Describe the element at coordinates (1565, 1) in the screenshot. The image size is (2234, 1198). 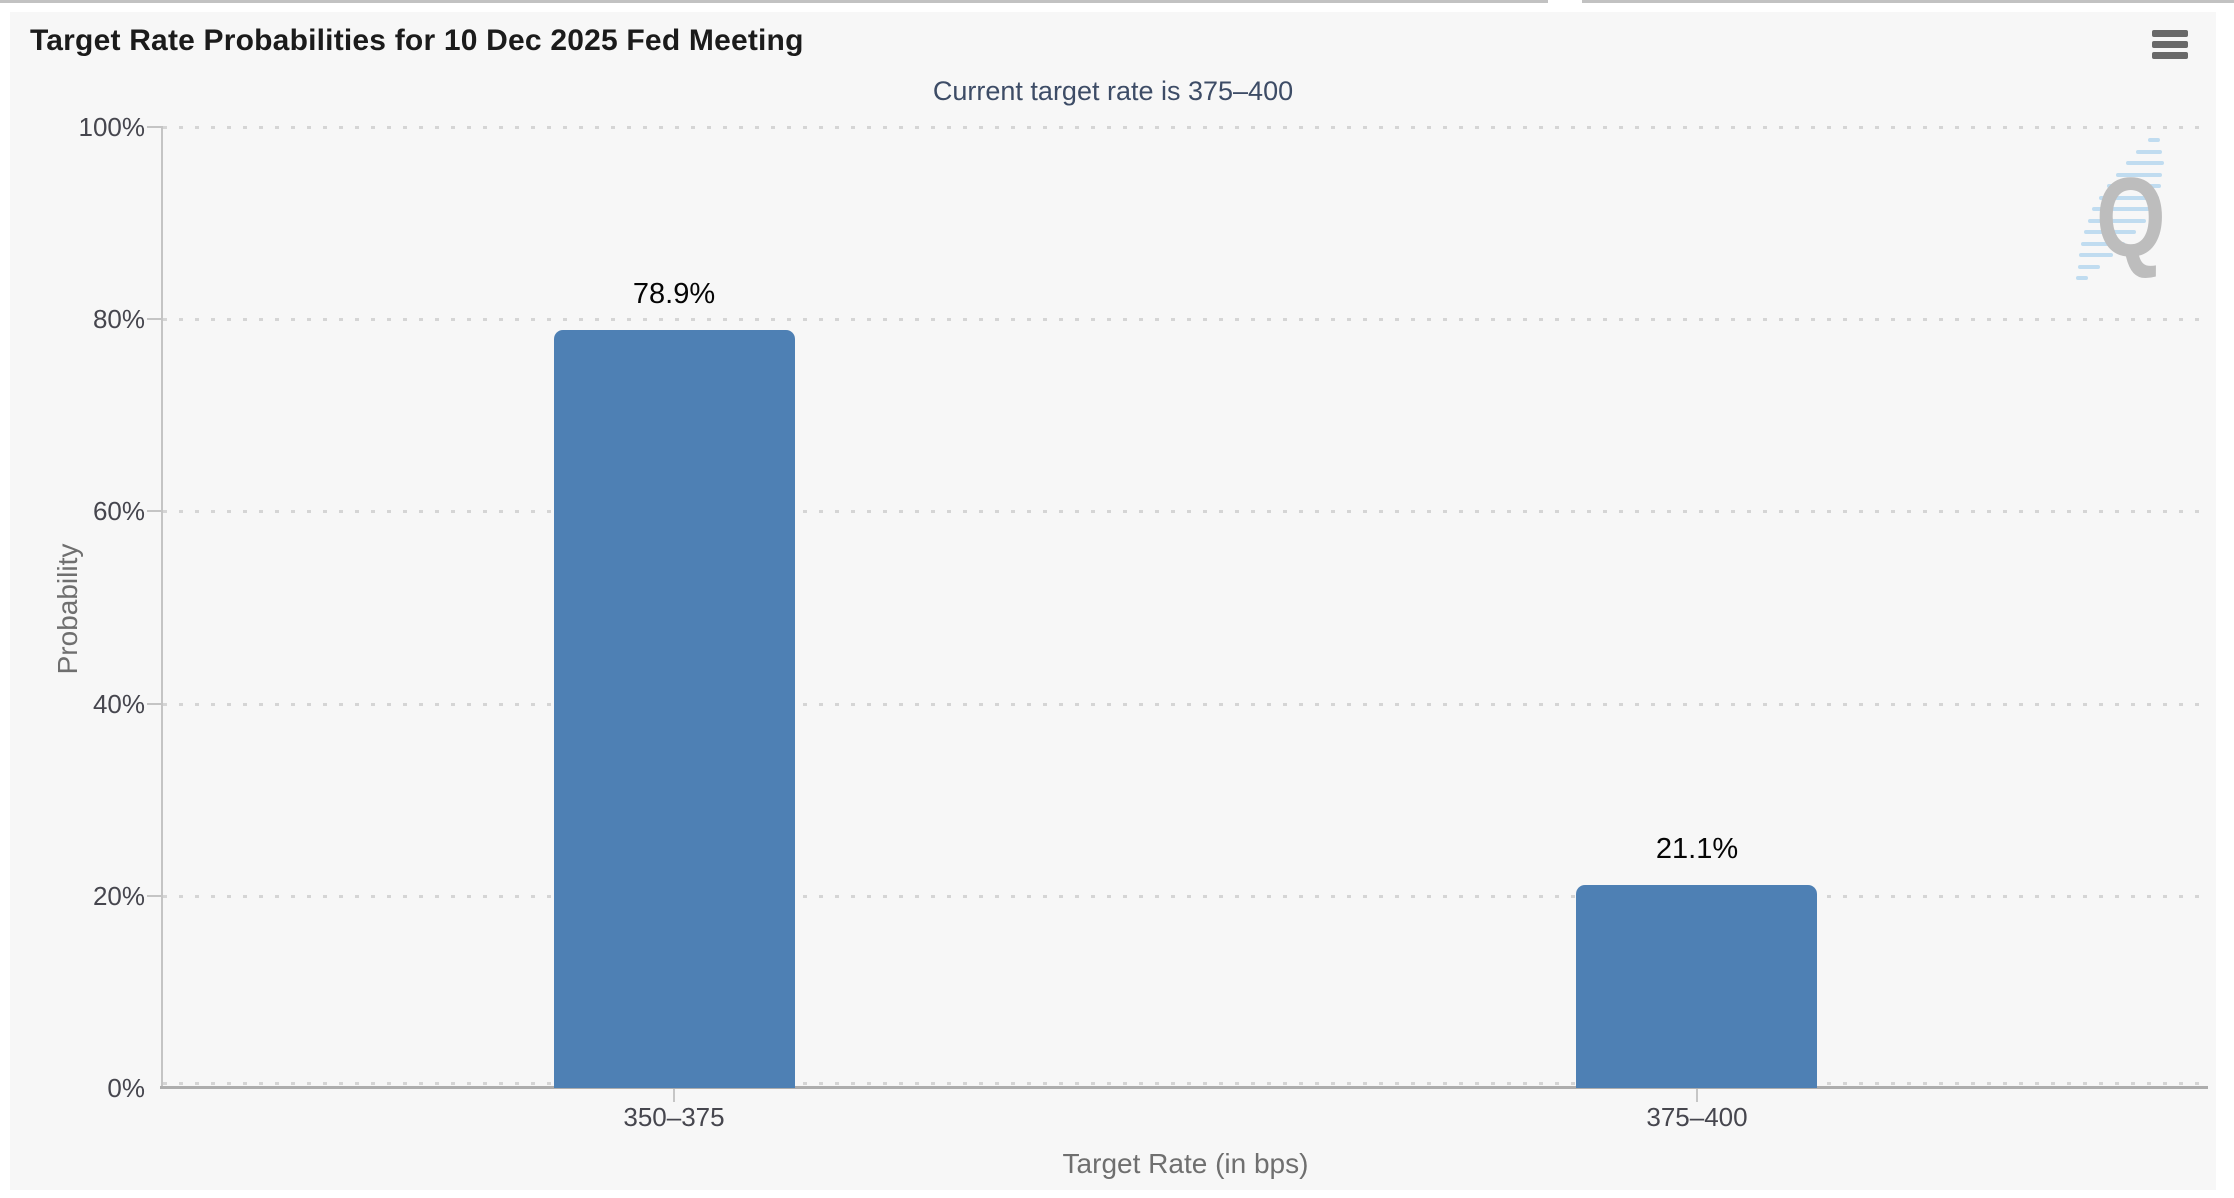
I see `top-hairline-notch` at that location.